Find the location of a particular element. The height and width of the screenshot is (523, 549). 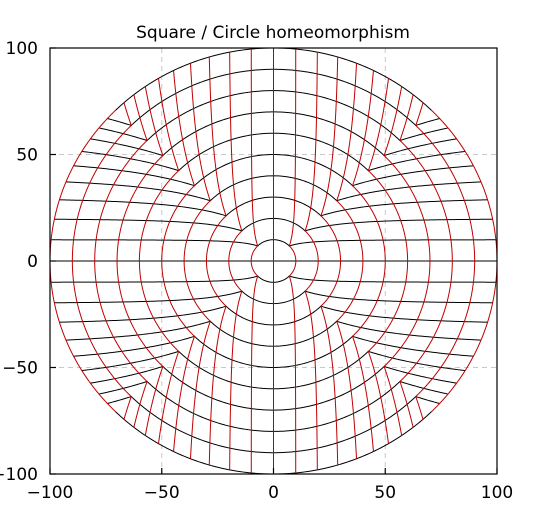

x-tick-label: −100 is located at coordinates (50, 493).